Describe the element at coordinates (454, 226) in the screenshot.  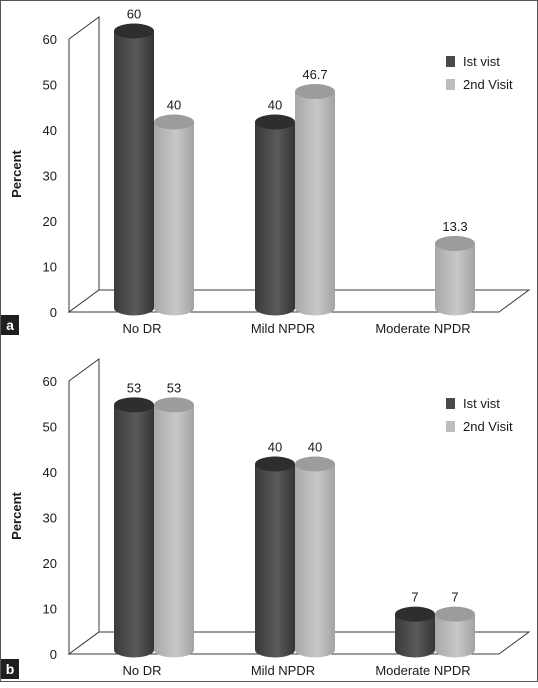
I see `data-label: 13.3` at that location.